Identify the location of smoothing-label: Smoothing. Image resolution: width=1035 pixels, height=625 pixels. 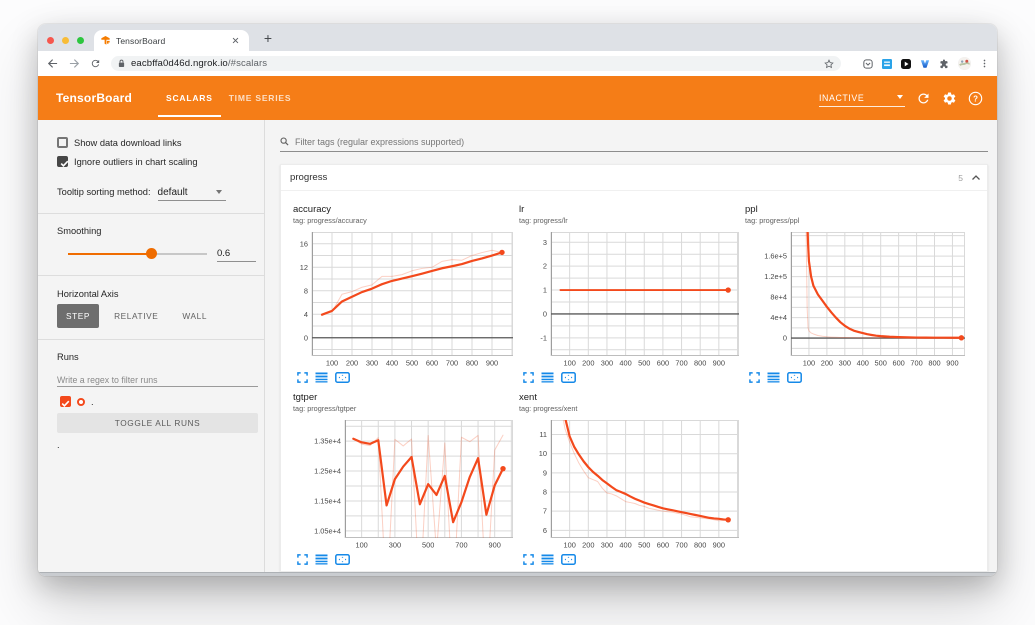
(79, 231).